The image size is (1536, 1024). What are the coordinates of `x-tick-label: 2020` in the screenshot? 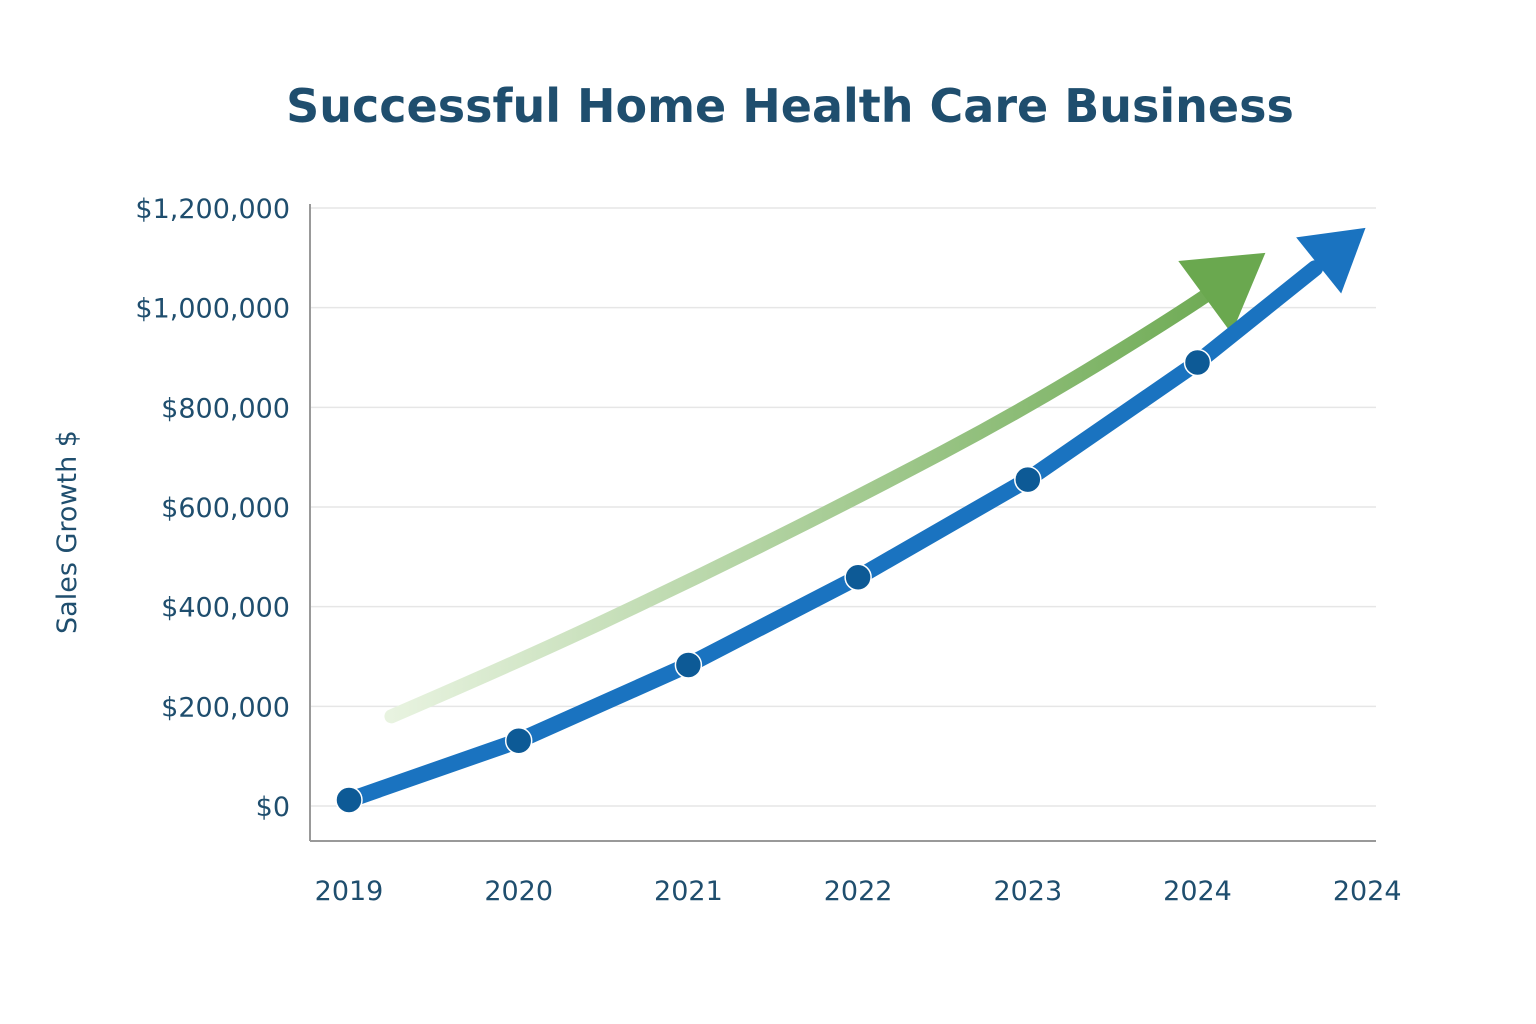 It's located at (518, 891).